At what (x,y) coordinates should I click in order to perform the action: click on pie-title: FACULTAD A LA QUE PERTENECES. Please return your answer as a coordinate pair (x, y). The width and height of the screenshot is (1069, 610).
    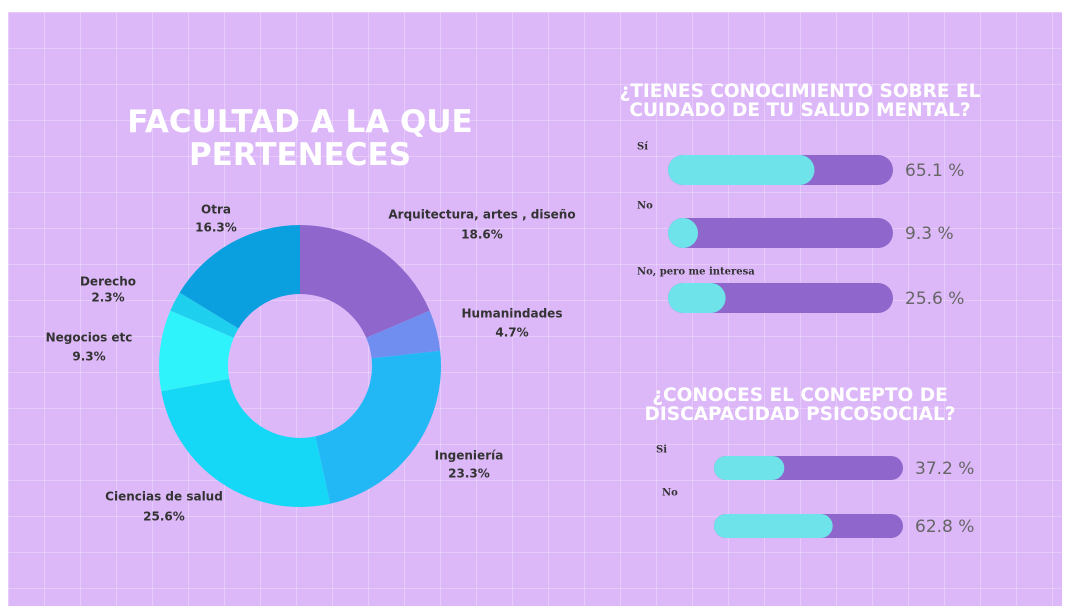
    Looking at the image, I should click on (300, 138).